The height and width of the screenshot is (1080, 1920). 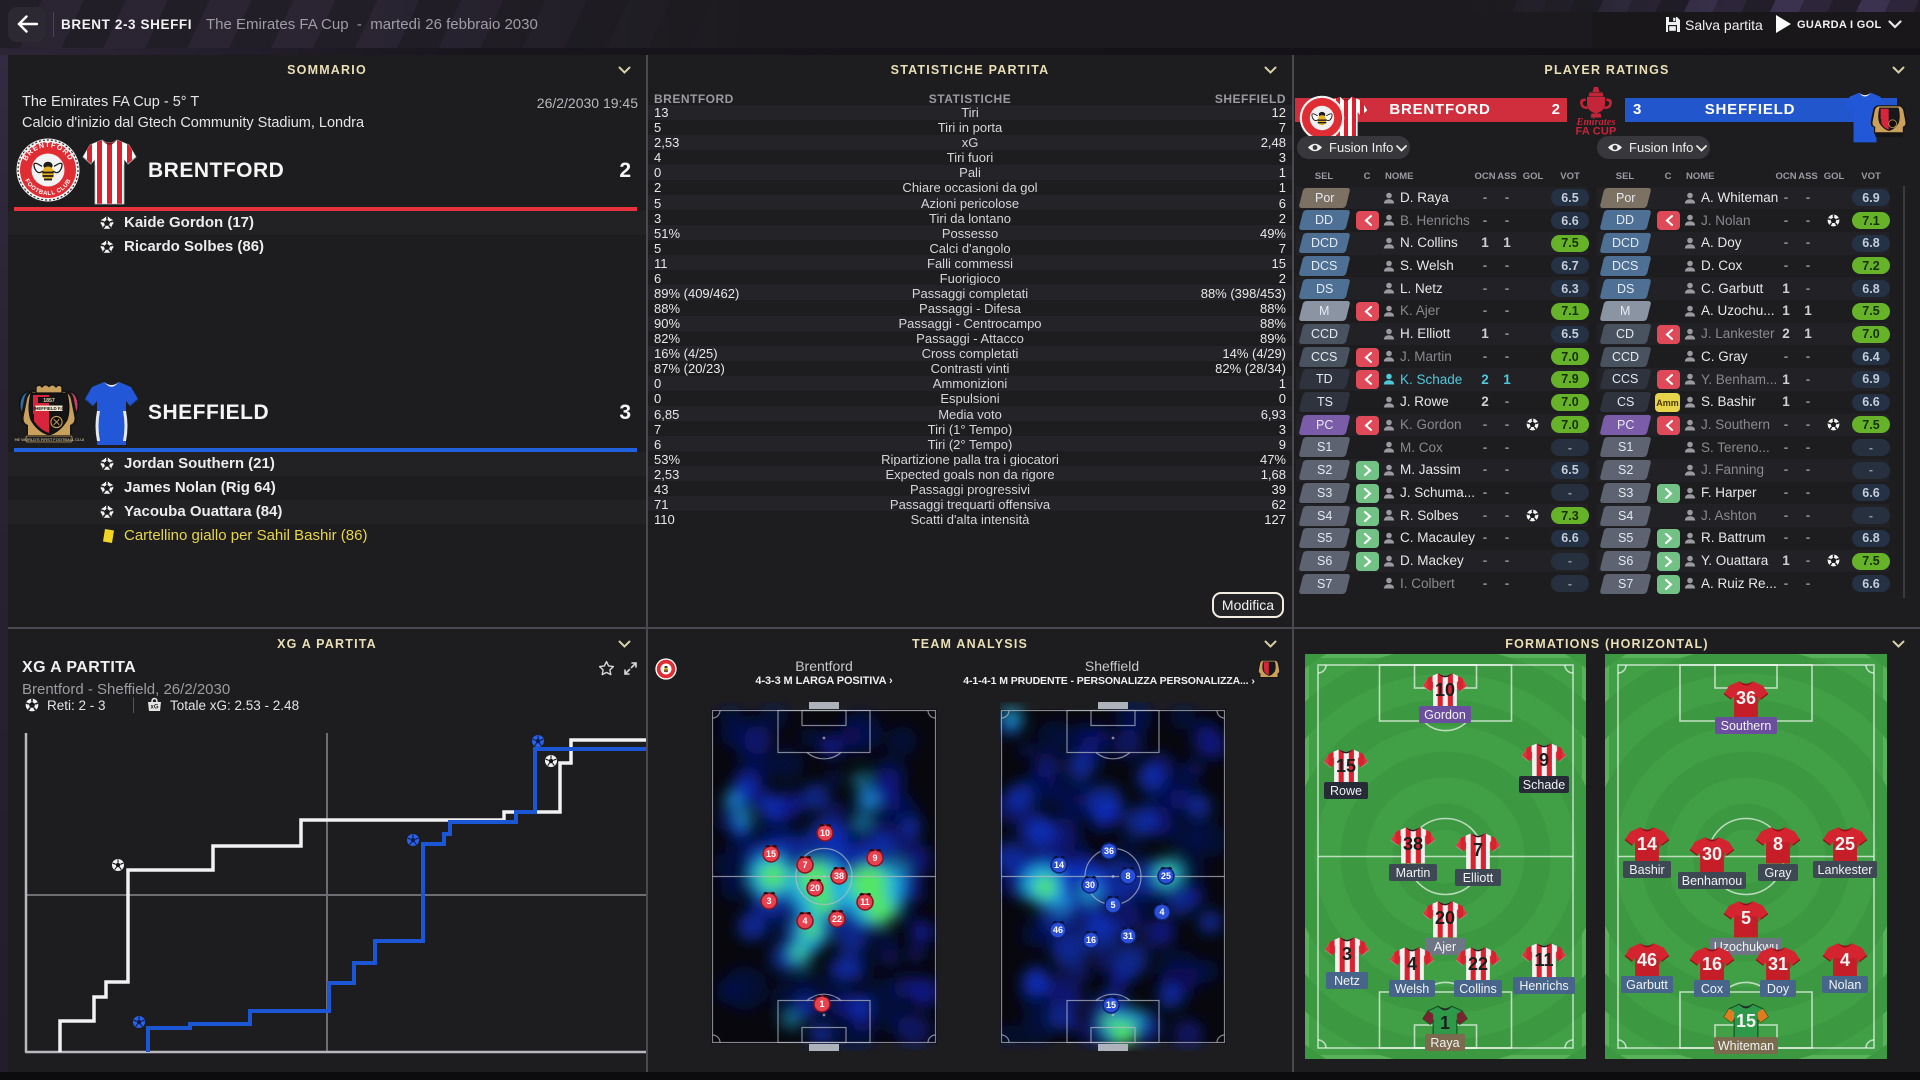 What do you see at coordinates (49, 401) in the screenshot?
I see `svg-text: 1857` at bounding box center [49, 401].